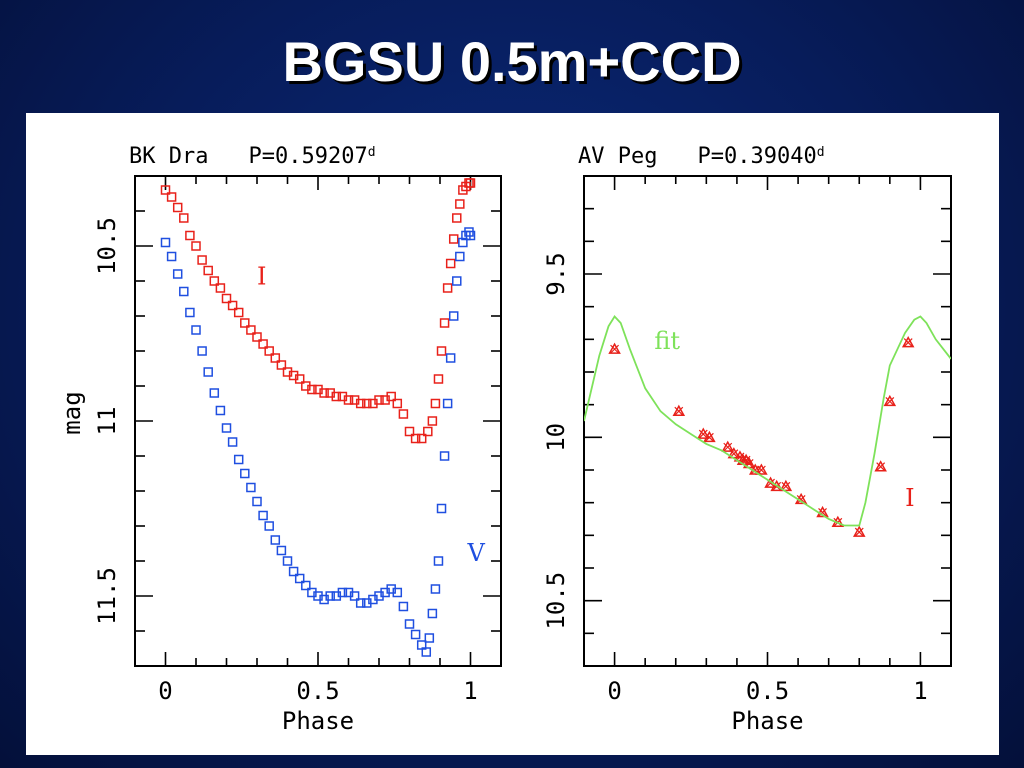  I want to click on series-group, so click(767, 426).